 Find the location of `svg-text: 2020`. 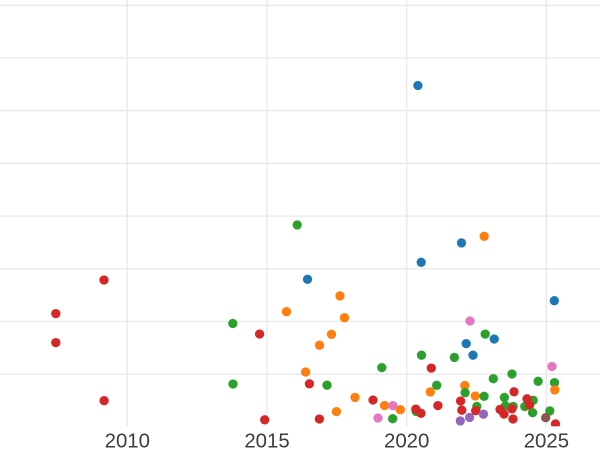

svg-text: 2020 is located at coordinates (406, 440).